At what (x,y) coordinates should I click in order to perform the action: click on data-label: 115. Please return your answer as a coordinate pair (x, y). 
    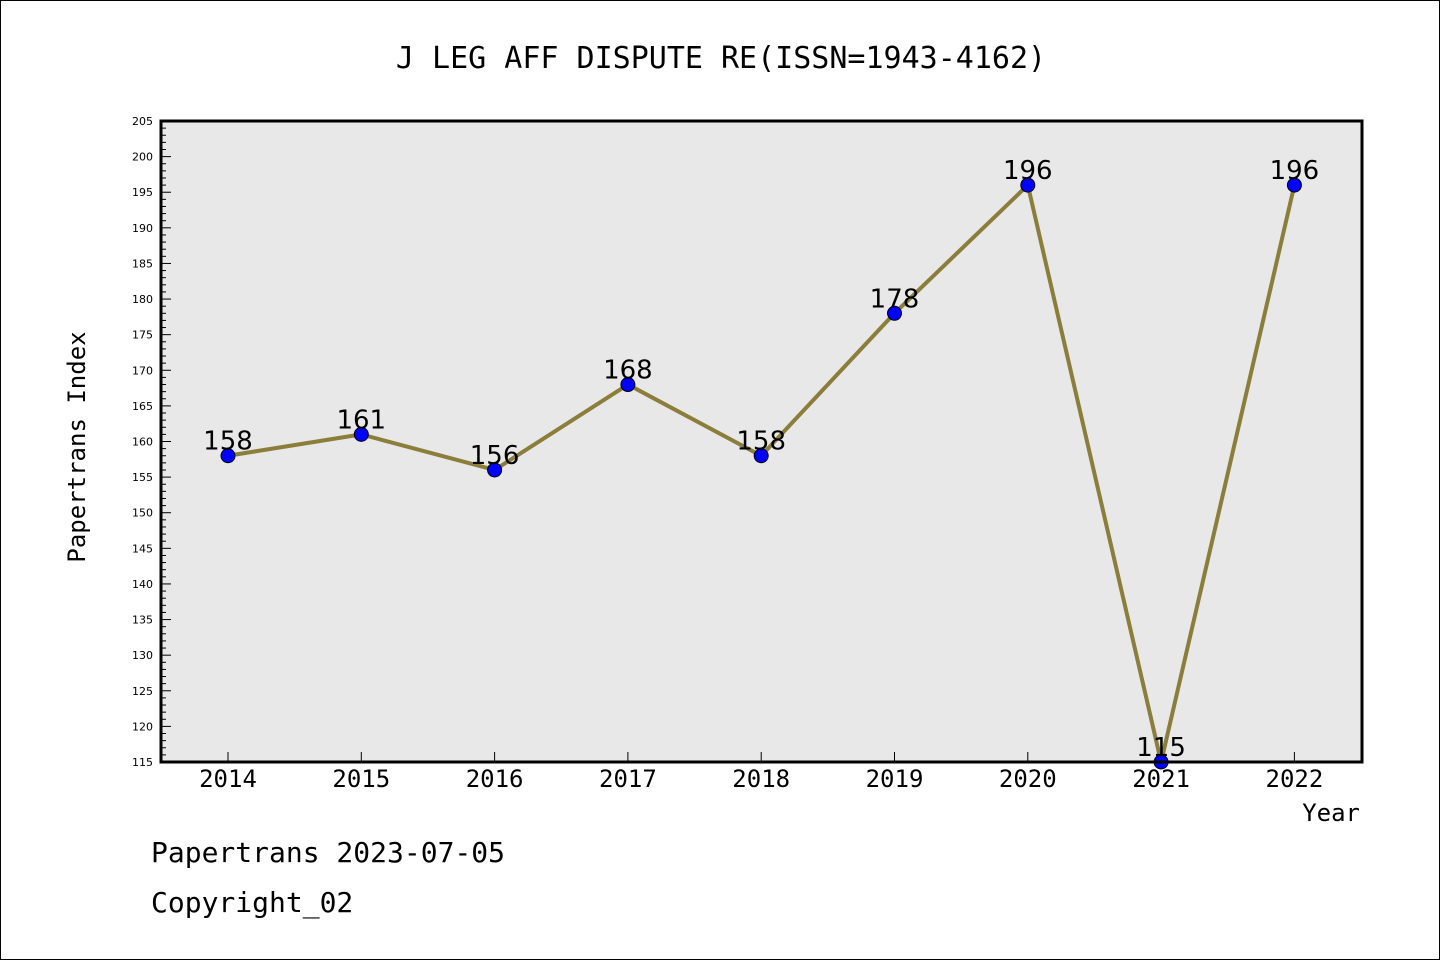
    Looking at the image, I should click on (1161, 748).